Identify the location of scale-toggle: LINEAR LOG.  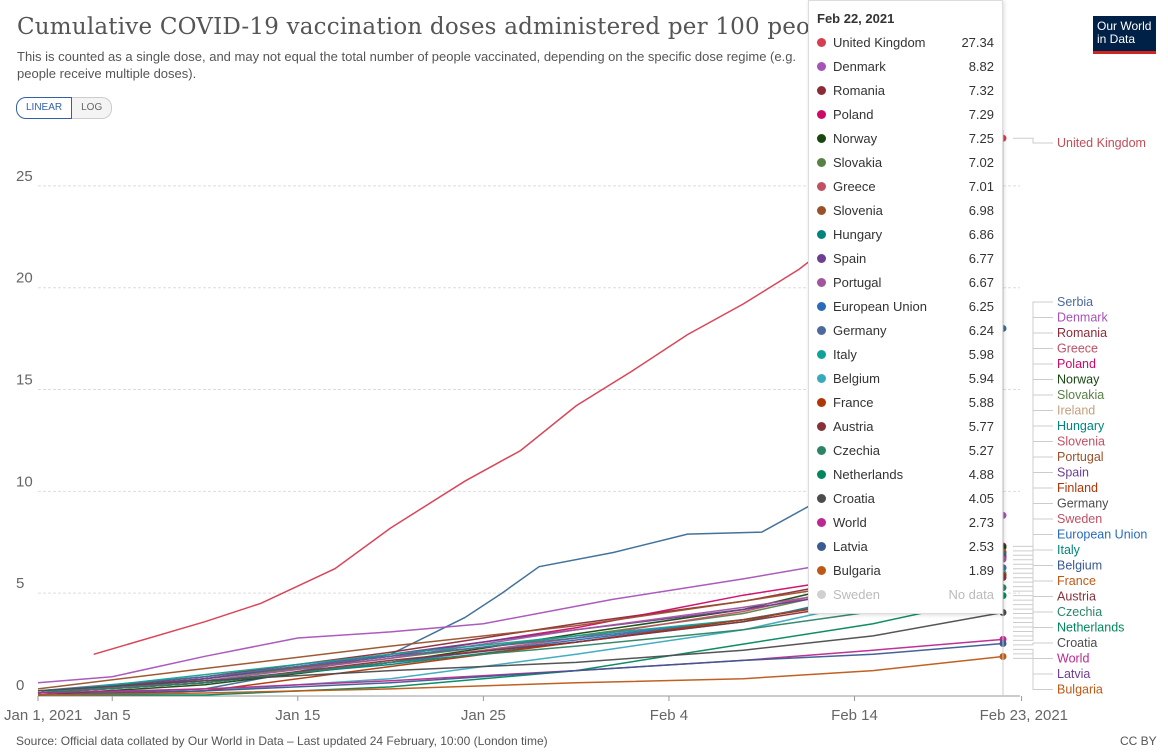
(64, 108).